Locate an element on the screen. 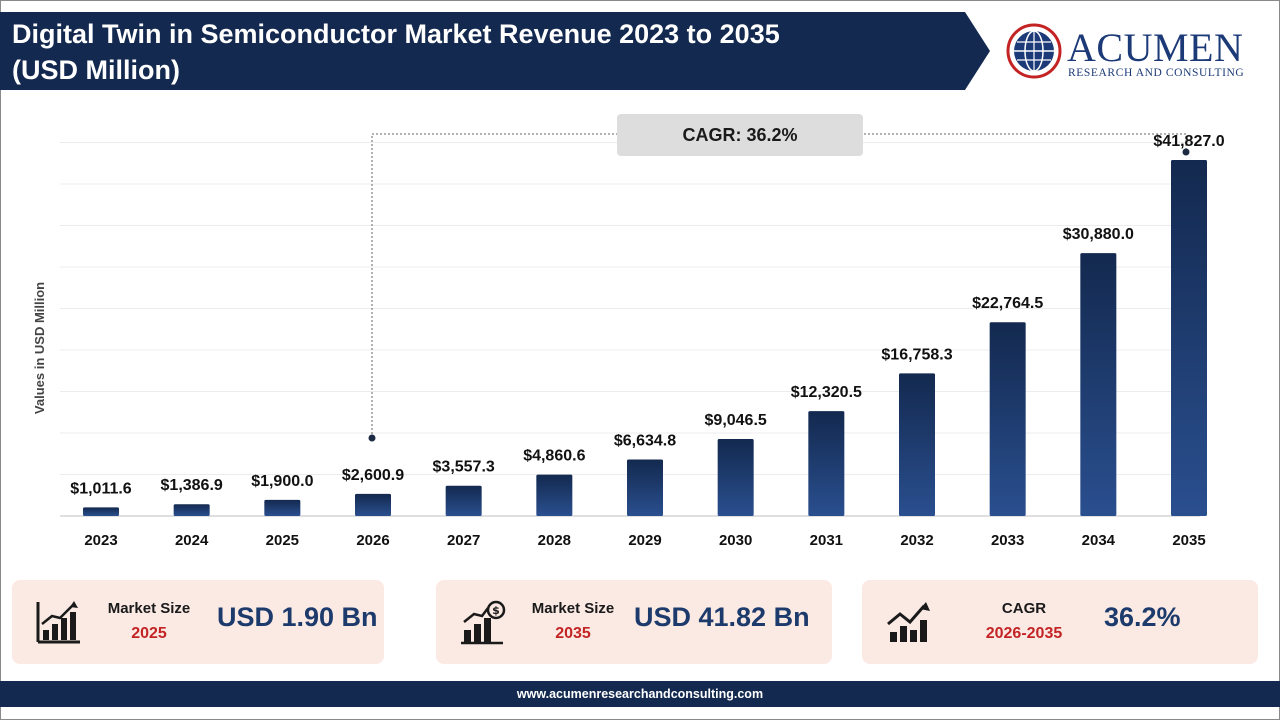 Image resolution: width=1280 pixels, height=720 pixels. value-label-2033: $22,764.5 is located at coordinates (1007, 303).